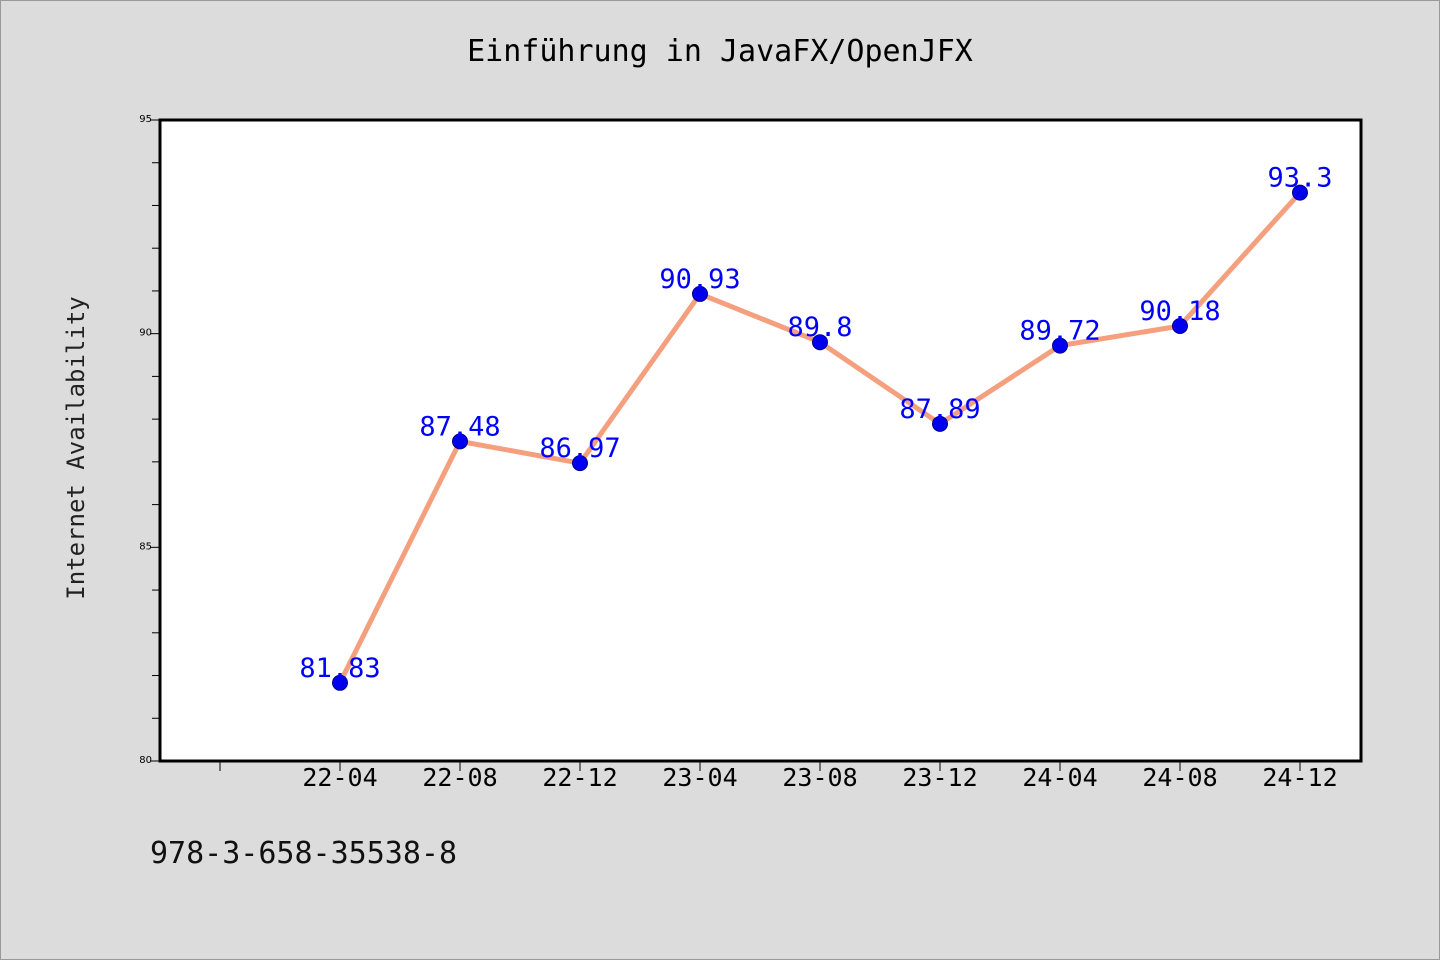 The image size is (1440, 960). What do you see at coordinates (699, 777) in the screenshot?
I see `x-tick-label: 23-04` at bounding box center [699, 777].